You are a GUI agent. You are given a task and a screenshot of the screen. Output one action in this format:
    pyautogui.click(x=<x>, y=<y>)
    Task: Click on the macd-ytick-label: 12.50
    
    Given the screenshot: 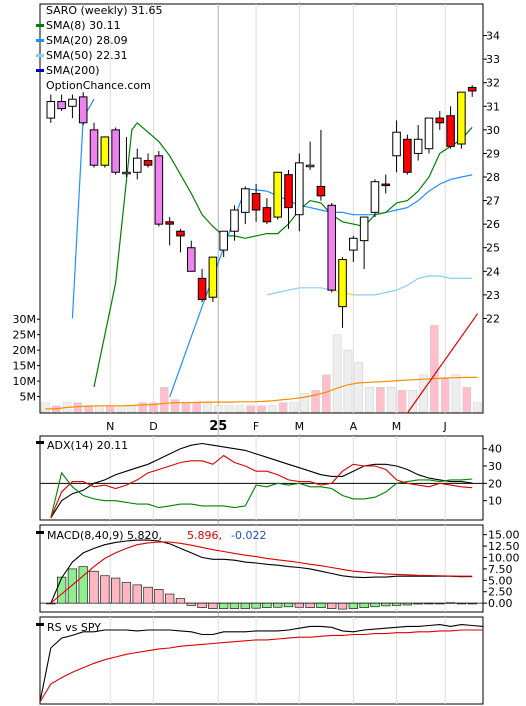 What is the action you would take?
    pyautogui.click(x=504, y=546)
    